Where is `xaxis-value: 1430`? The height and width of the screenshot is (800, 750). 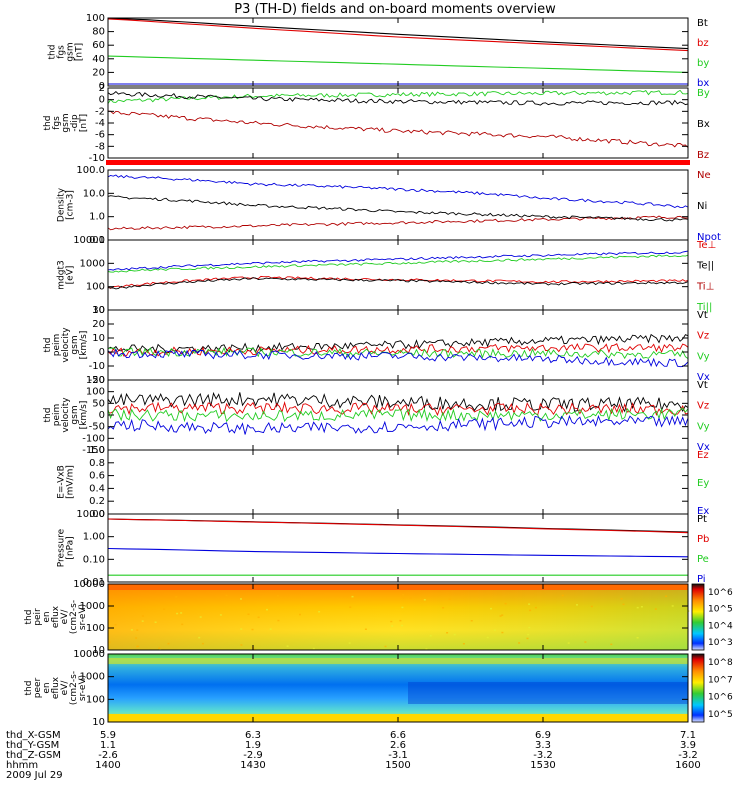
xaxis-value: 1430 is located at coordinates (252, 765).